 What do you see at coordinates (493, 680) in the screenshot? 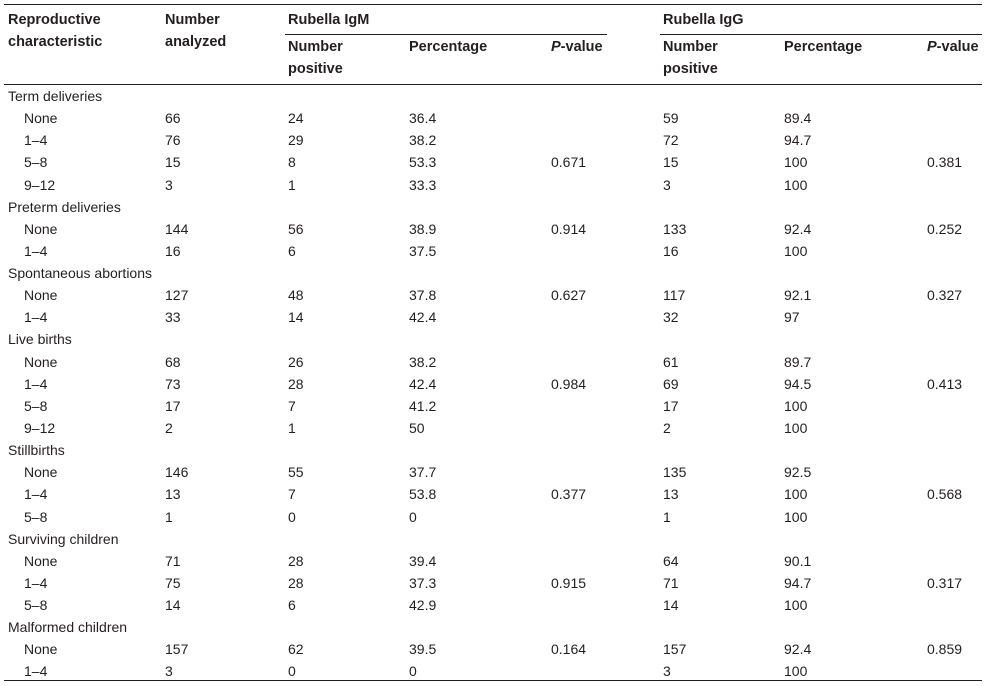
I see `bottom-rule` at bounding box center [493, 680].